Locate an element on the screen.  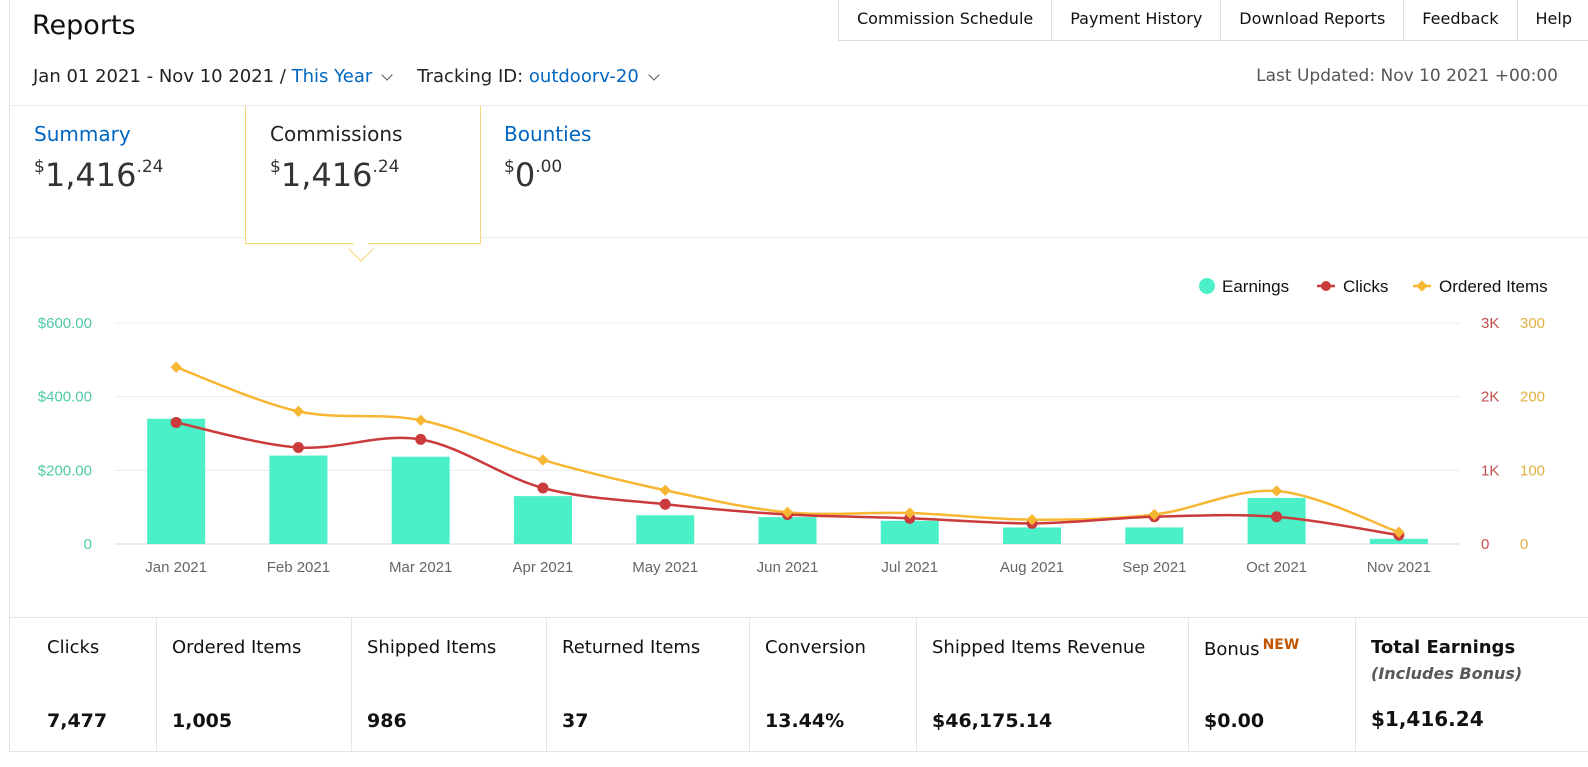
x-axis-tick-label: Aug 2021 is located at coordinates (1032, 567).